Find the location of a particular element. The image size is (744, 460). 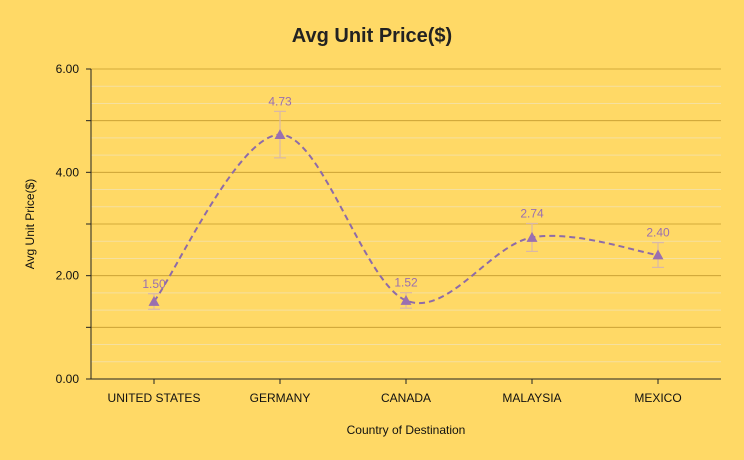

y-tick-label: 0.00 is located at coordinates (68, 379).